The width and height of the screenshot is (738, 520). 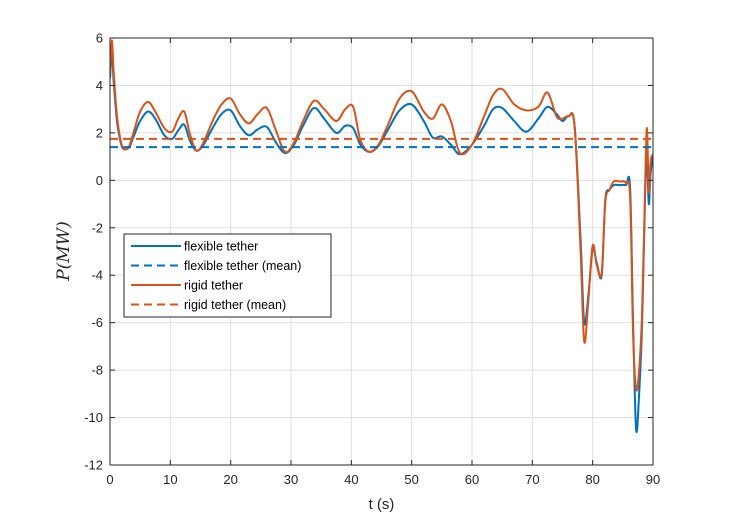 What do you see at coordinates (64, 251) in the screenshot?
I see `y-axis-label: P(MW)` at bounding box center [64, 251].